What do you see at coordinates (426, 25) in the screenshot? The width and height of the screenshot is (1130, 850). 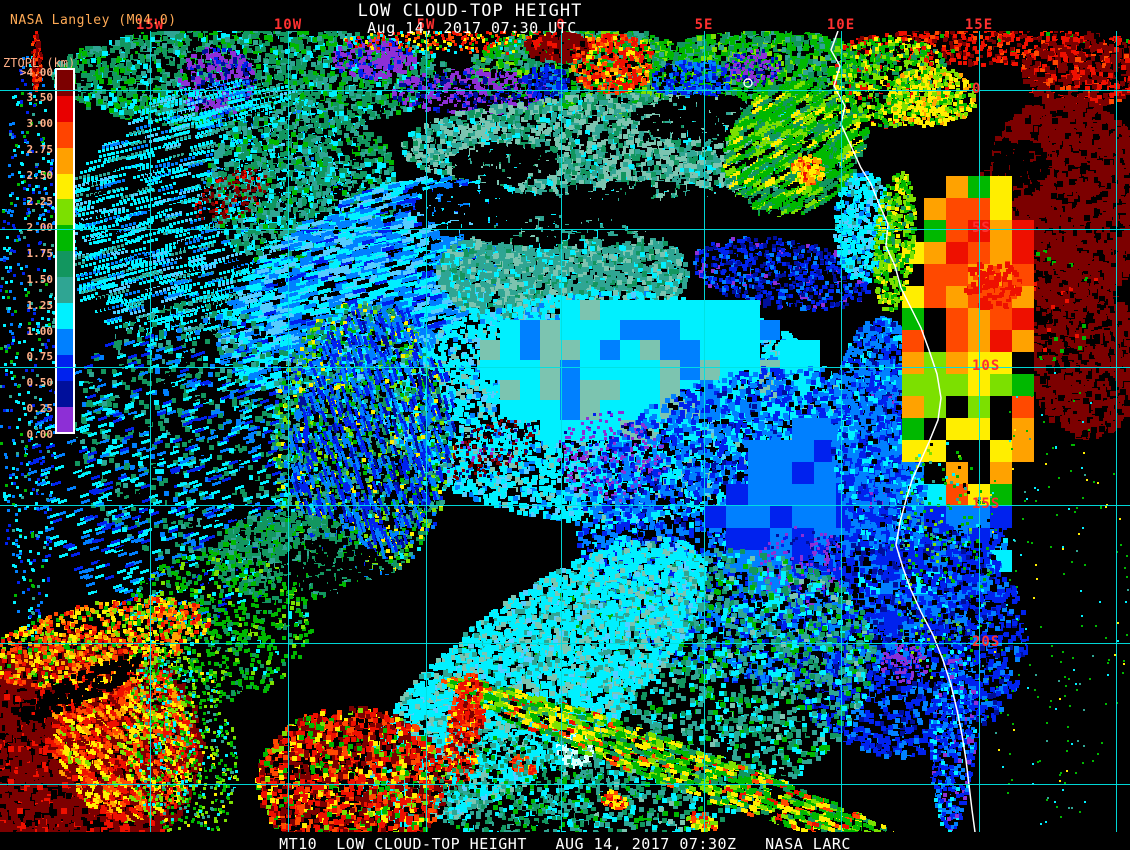 I see `lon-label: 5W` at bounding box center [426, 25].